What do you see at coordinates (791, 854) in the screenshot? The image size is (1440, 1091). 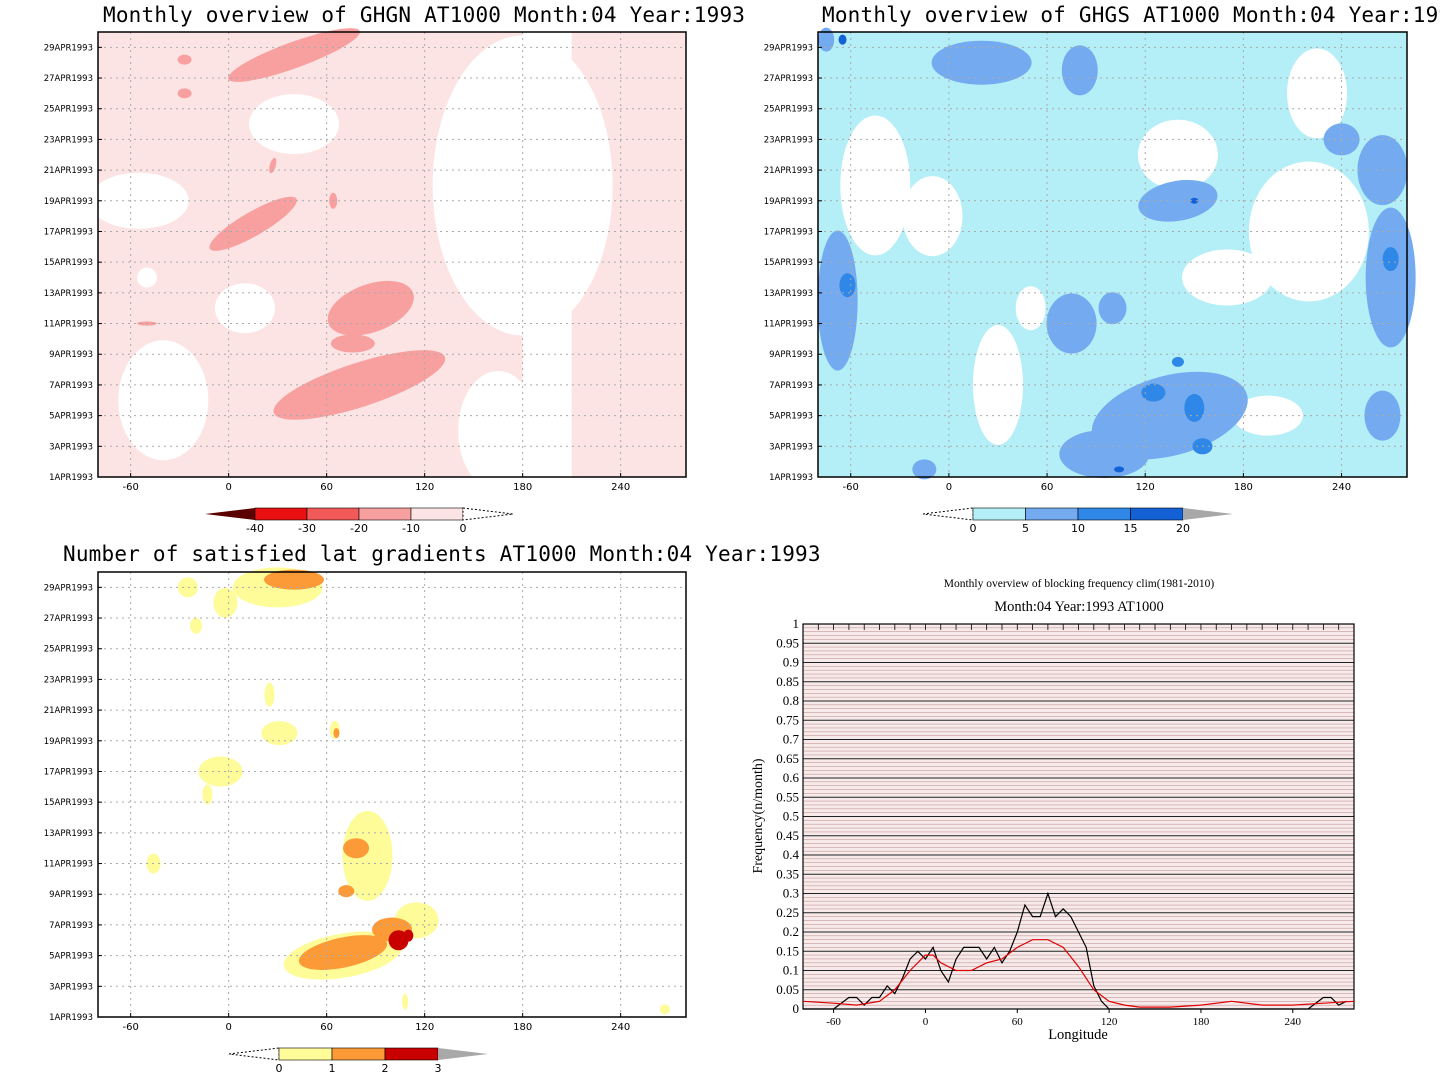 I see `y-tick-label: 0.4` at bounding box center [791, 854].